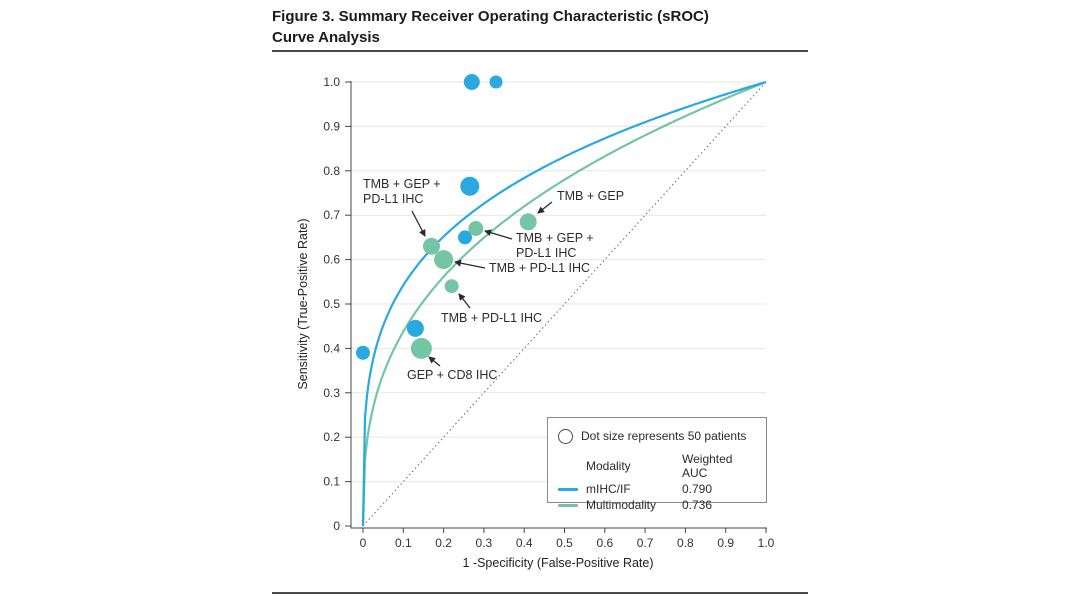 The height and width of the screenshot is (604, 1080). I want to click on x-tick-label: 0.3, so click(484, 543).